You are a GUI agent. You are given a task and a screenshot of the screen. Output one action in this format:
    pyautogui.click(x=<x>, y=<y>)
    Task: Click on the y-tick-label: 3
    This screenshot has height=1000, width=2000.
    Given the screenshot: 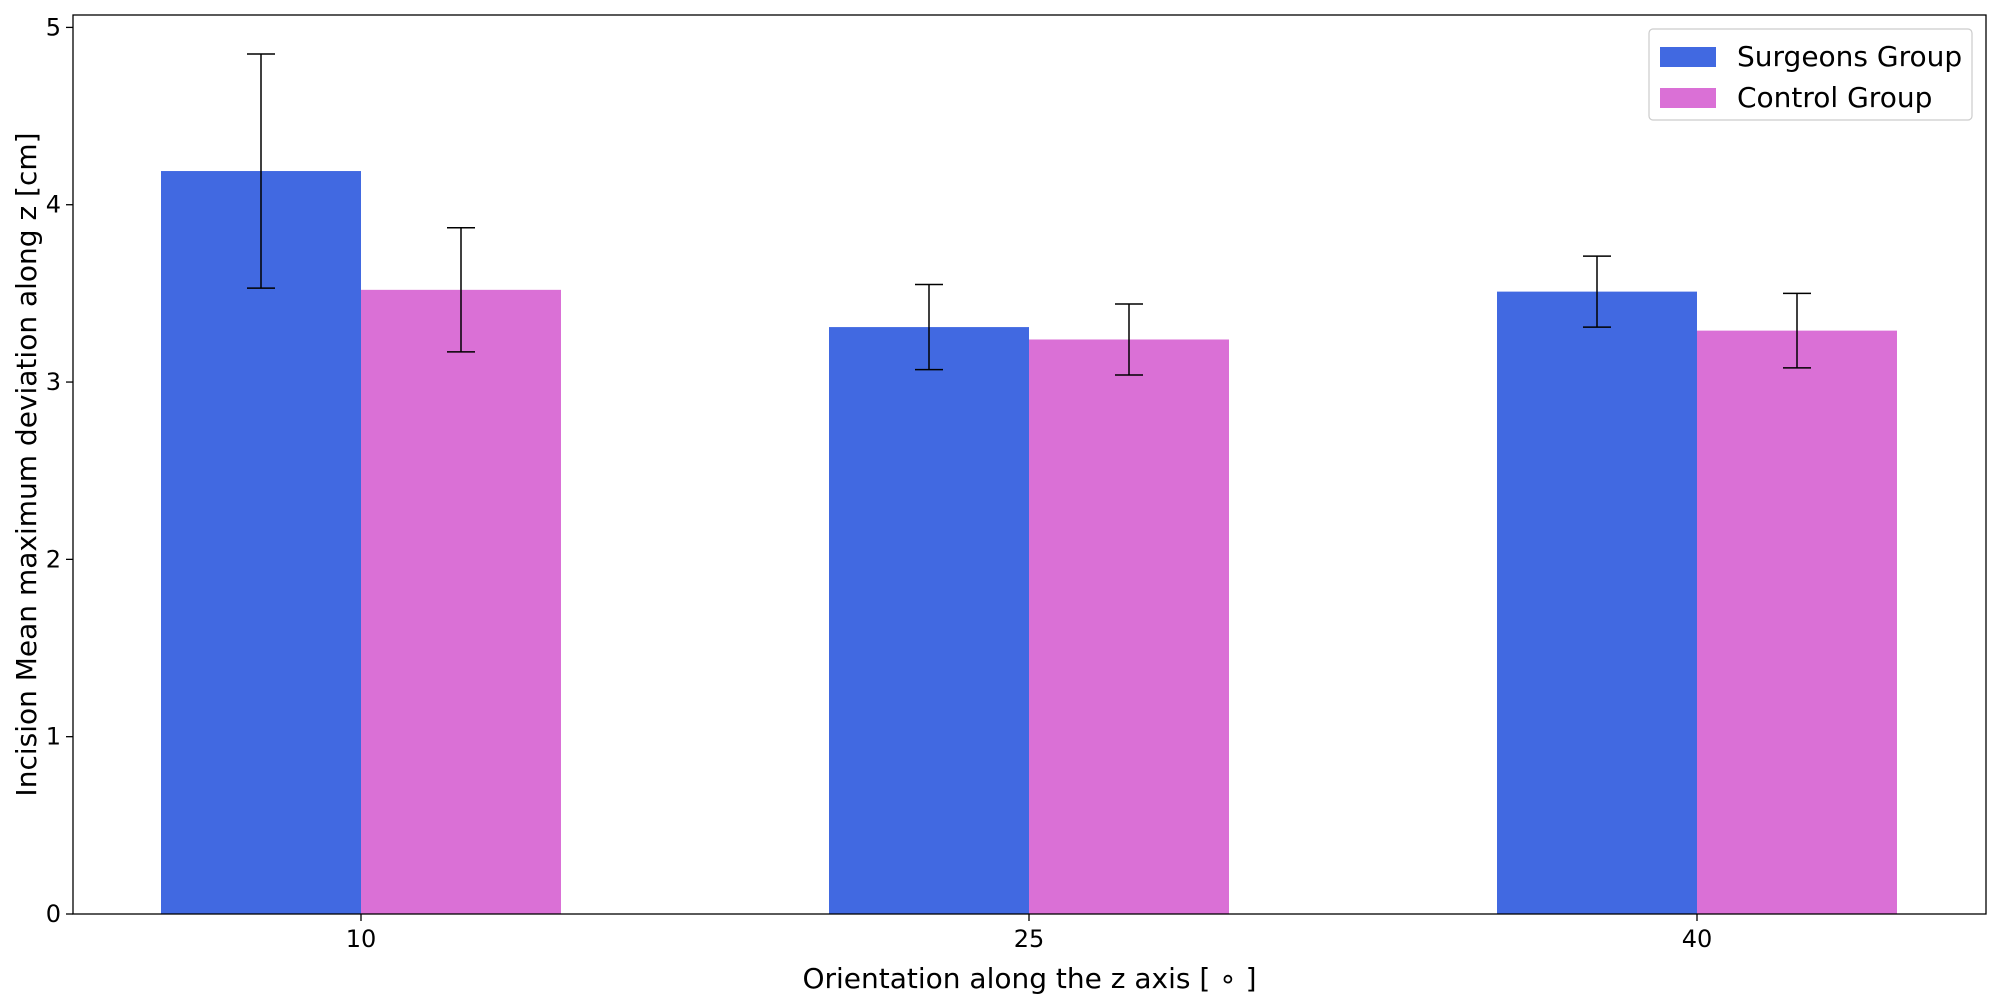 What is the action you would take?
    pyautogui.click(x=53, y=382)
    